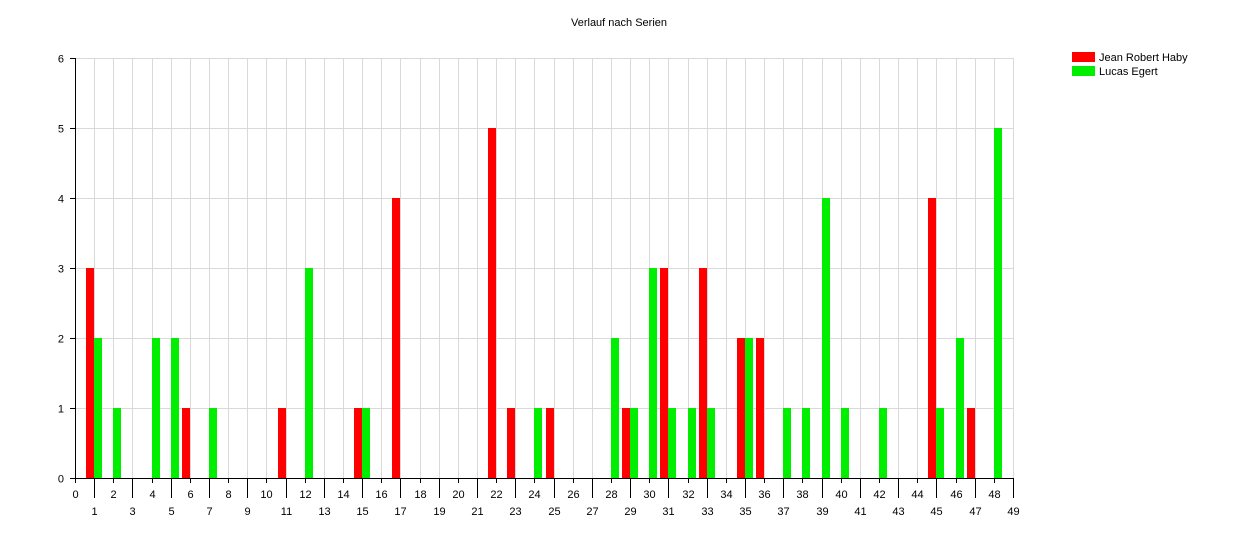 The image size is (1240, 544). I want to click on x-tick-label: 5, so click(171, 512).